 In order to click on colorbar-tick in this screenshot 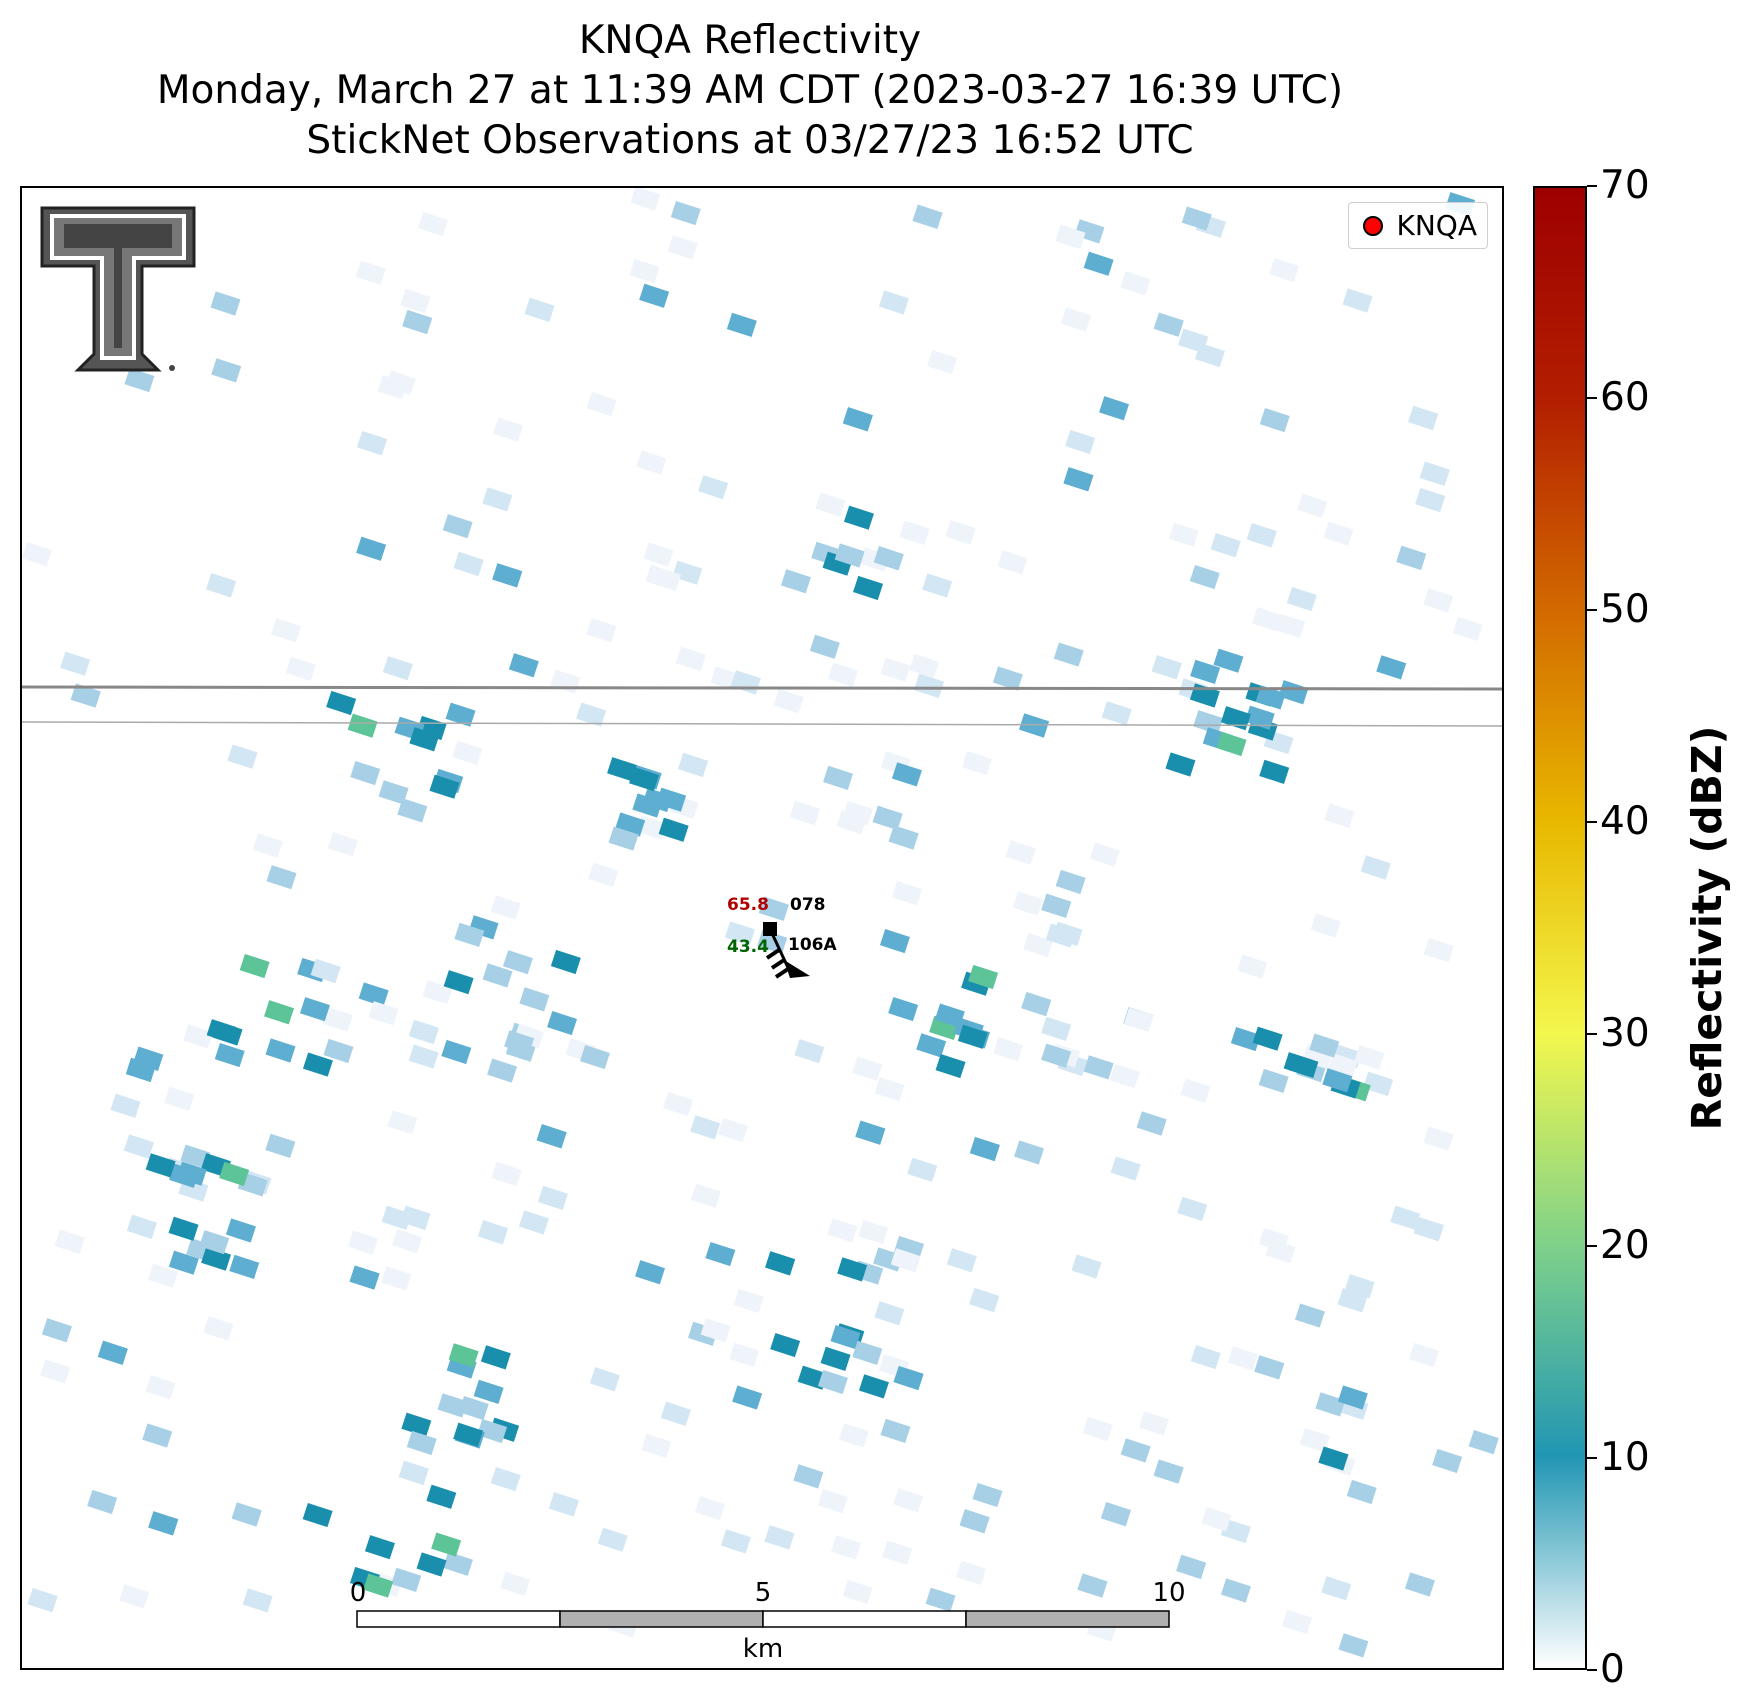, I will do `click(1592, 1034)`.